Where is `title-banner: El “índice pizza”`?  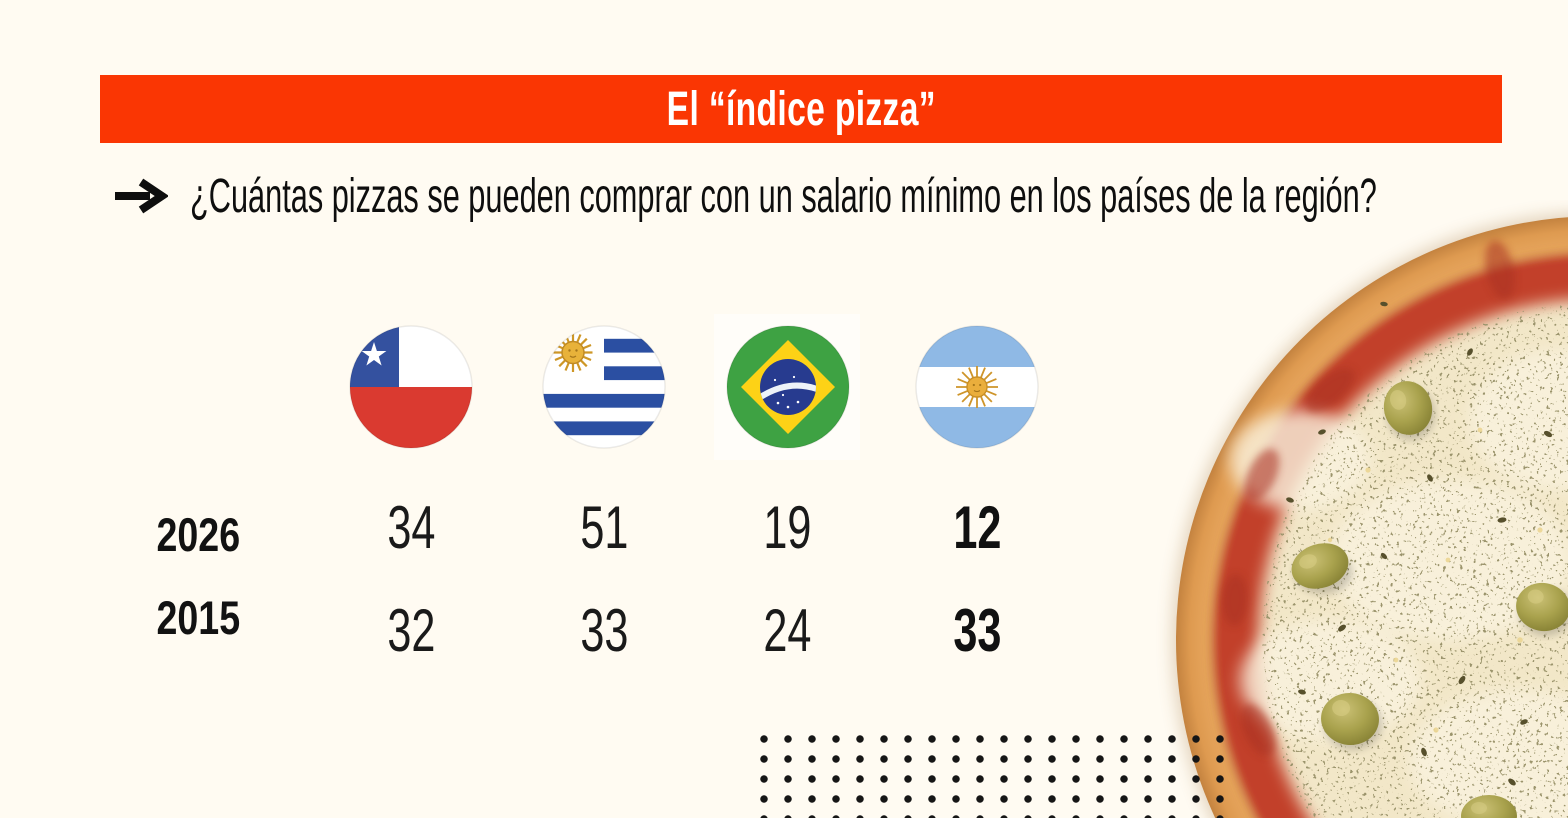 title-banner: El “índice pizza” is located at coordinates (801, 109).